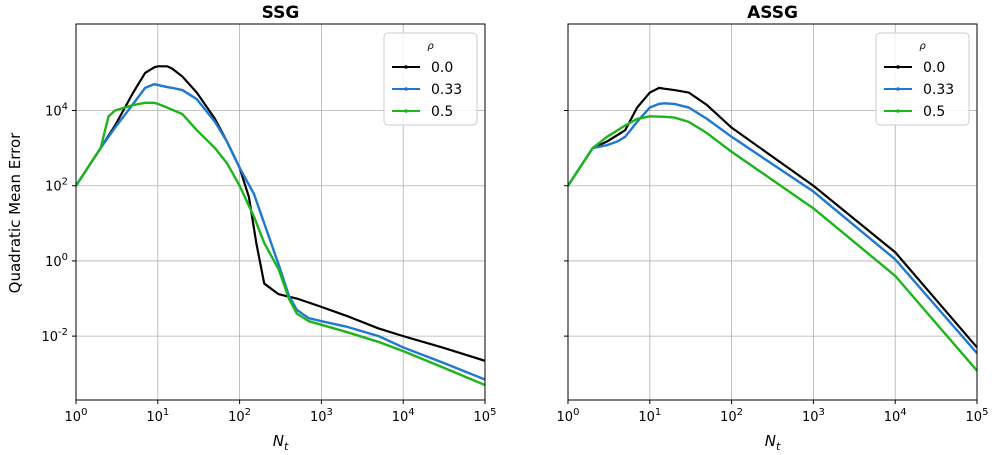 Image resolution: width=992 pixels, height=455 pixels. I want to click on y-tick-label: 10², so click(56, 186).